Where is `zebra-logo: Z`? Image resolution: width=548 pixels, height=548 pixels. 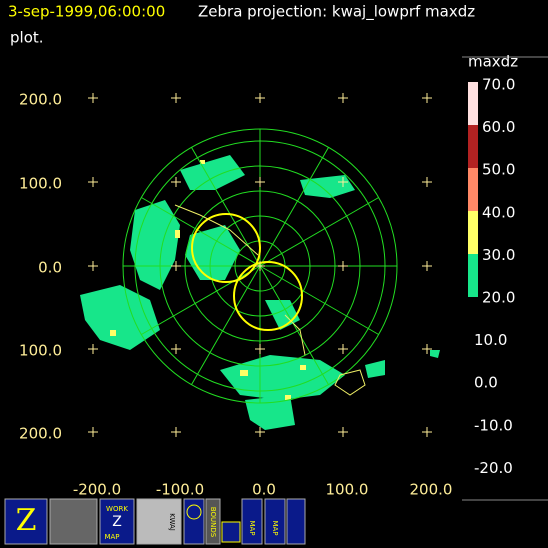 zebra-logo: Z is located at coordinates (26, 520).